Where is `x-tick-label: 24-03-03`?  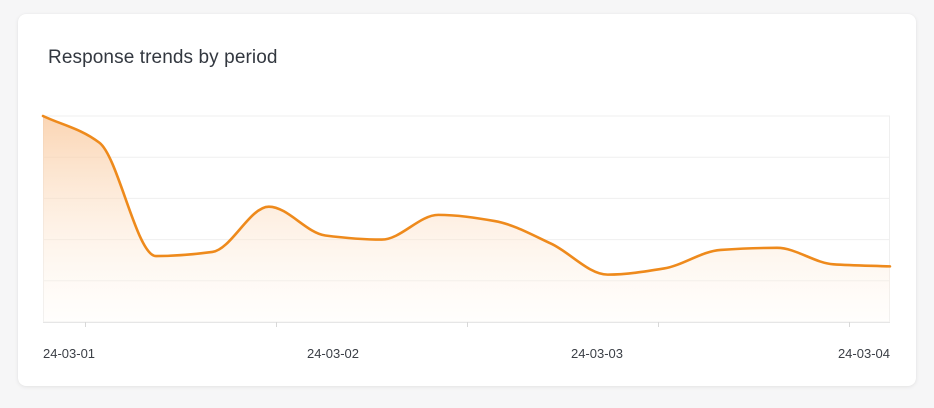
x-tick-label: 24-03-03 is located at coordinates (597, 353).